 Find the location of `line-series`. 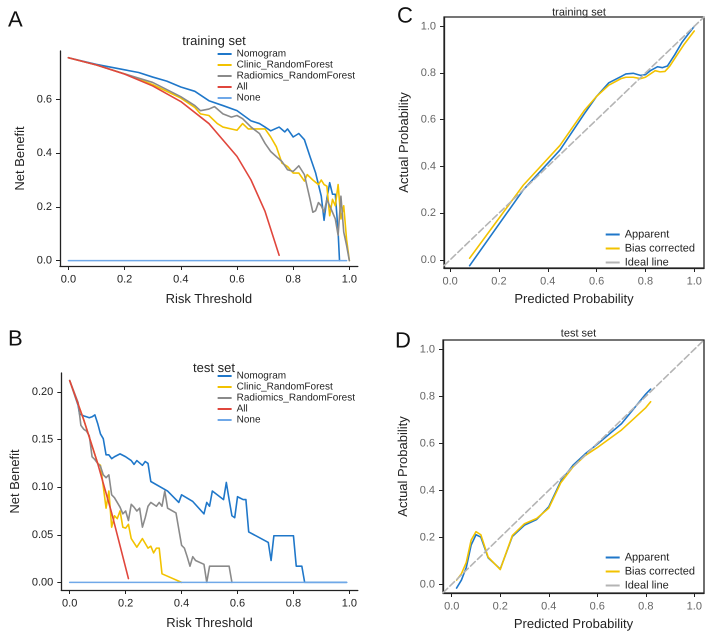

line-series is located at coordinates (99, 480).